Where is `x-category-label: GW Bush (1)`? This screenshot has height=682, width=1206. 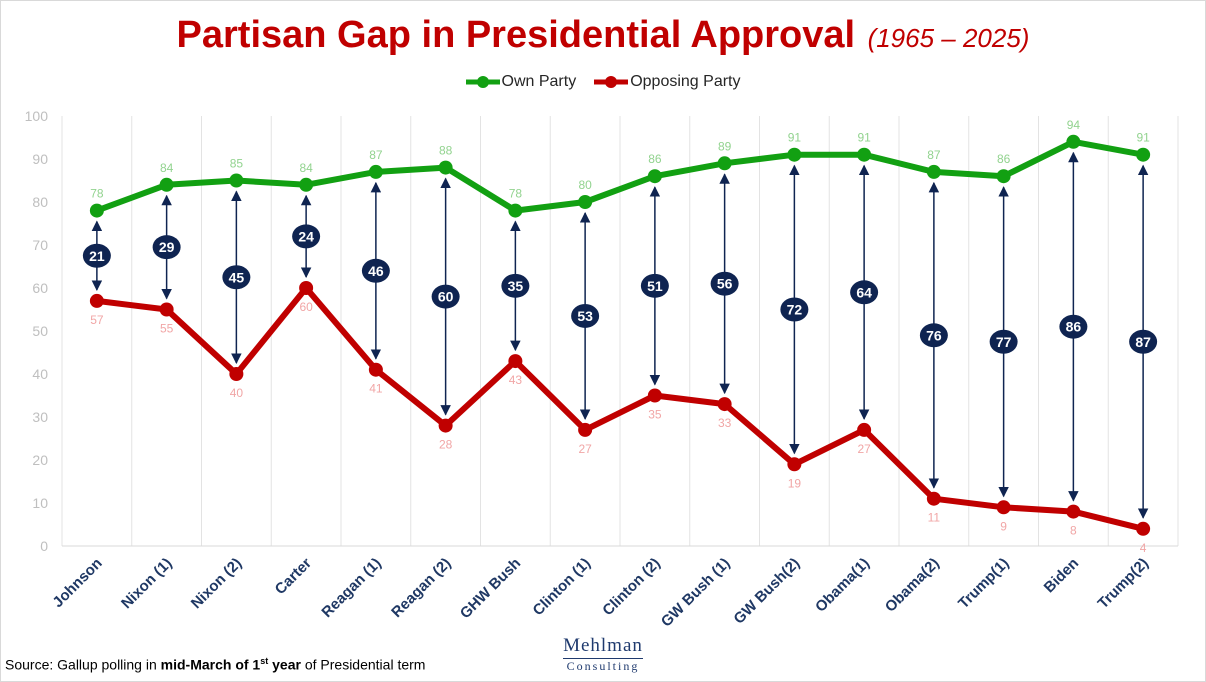 x-category-label: GW Bush (1) is located at coordinates (696, 593).